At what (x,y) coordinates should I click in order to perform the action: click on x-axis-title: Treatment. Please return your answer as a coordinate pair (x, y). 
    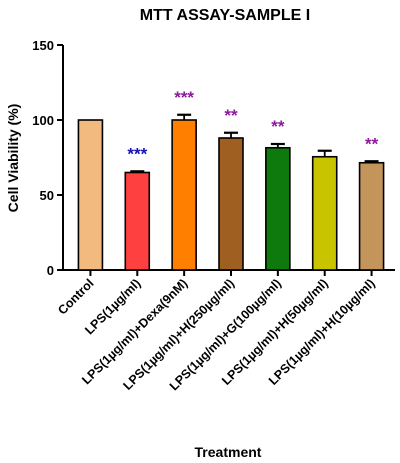
    Looking at the image, I should click on (228, 452).